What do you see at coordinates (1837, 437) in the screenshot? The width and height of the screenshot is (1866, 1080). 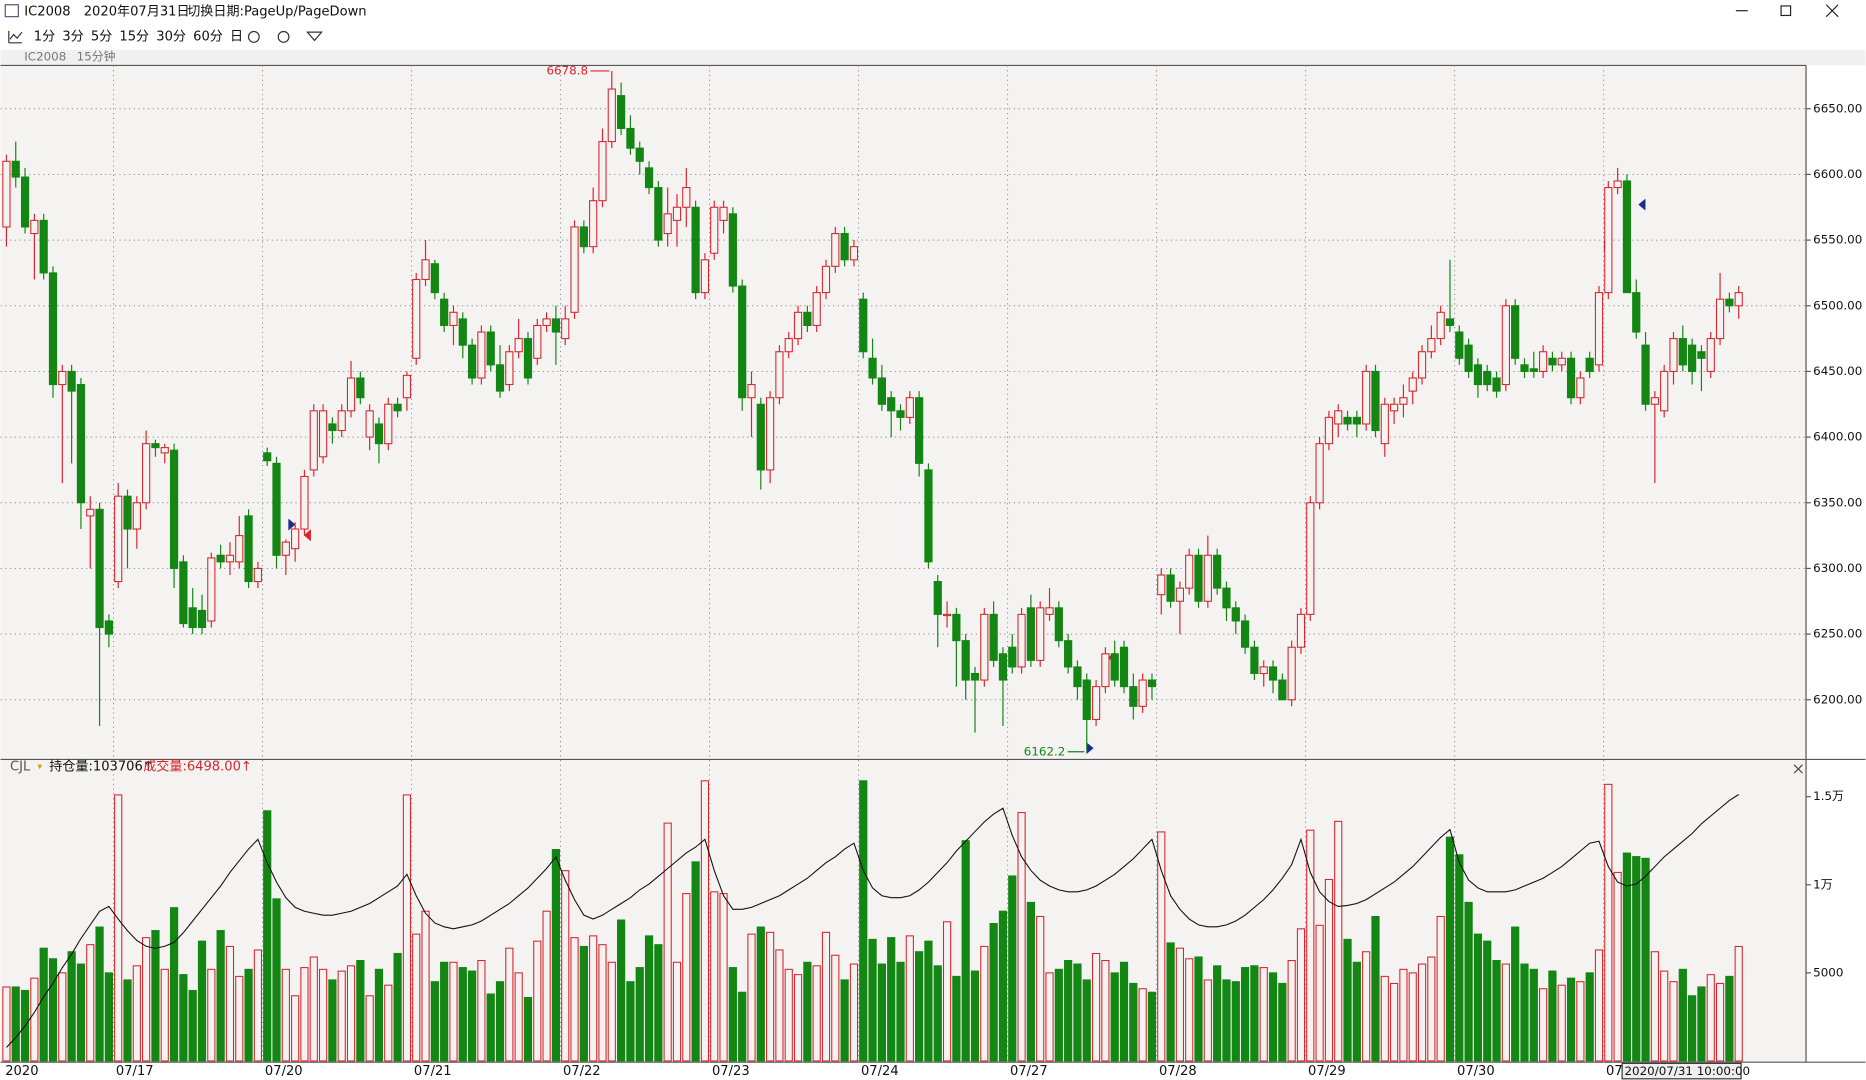 I see `y-tick-label: 6400.00` at bounding box center [1837, 437].